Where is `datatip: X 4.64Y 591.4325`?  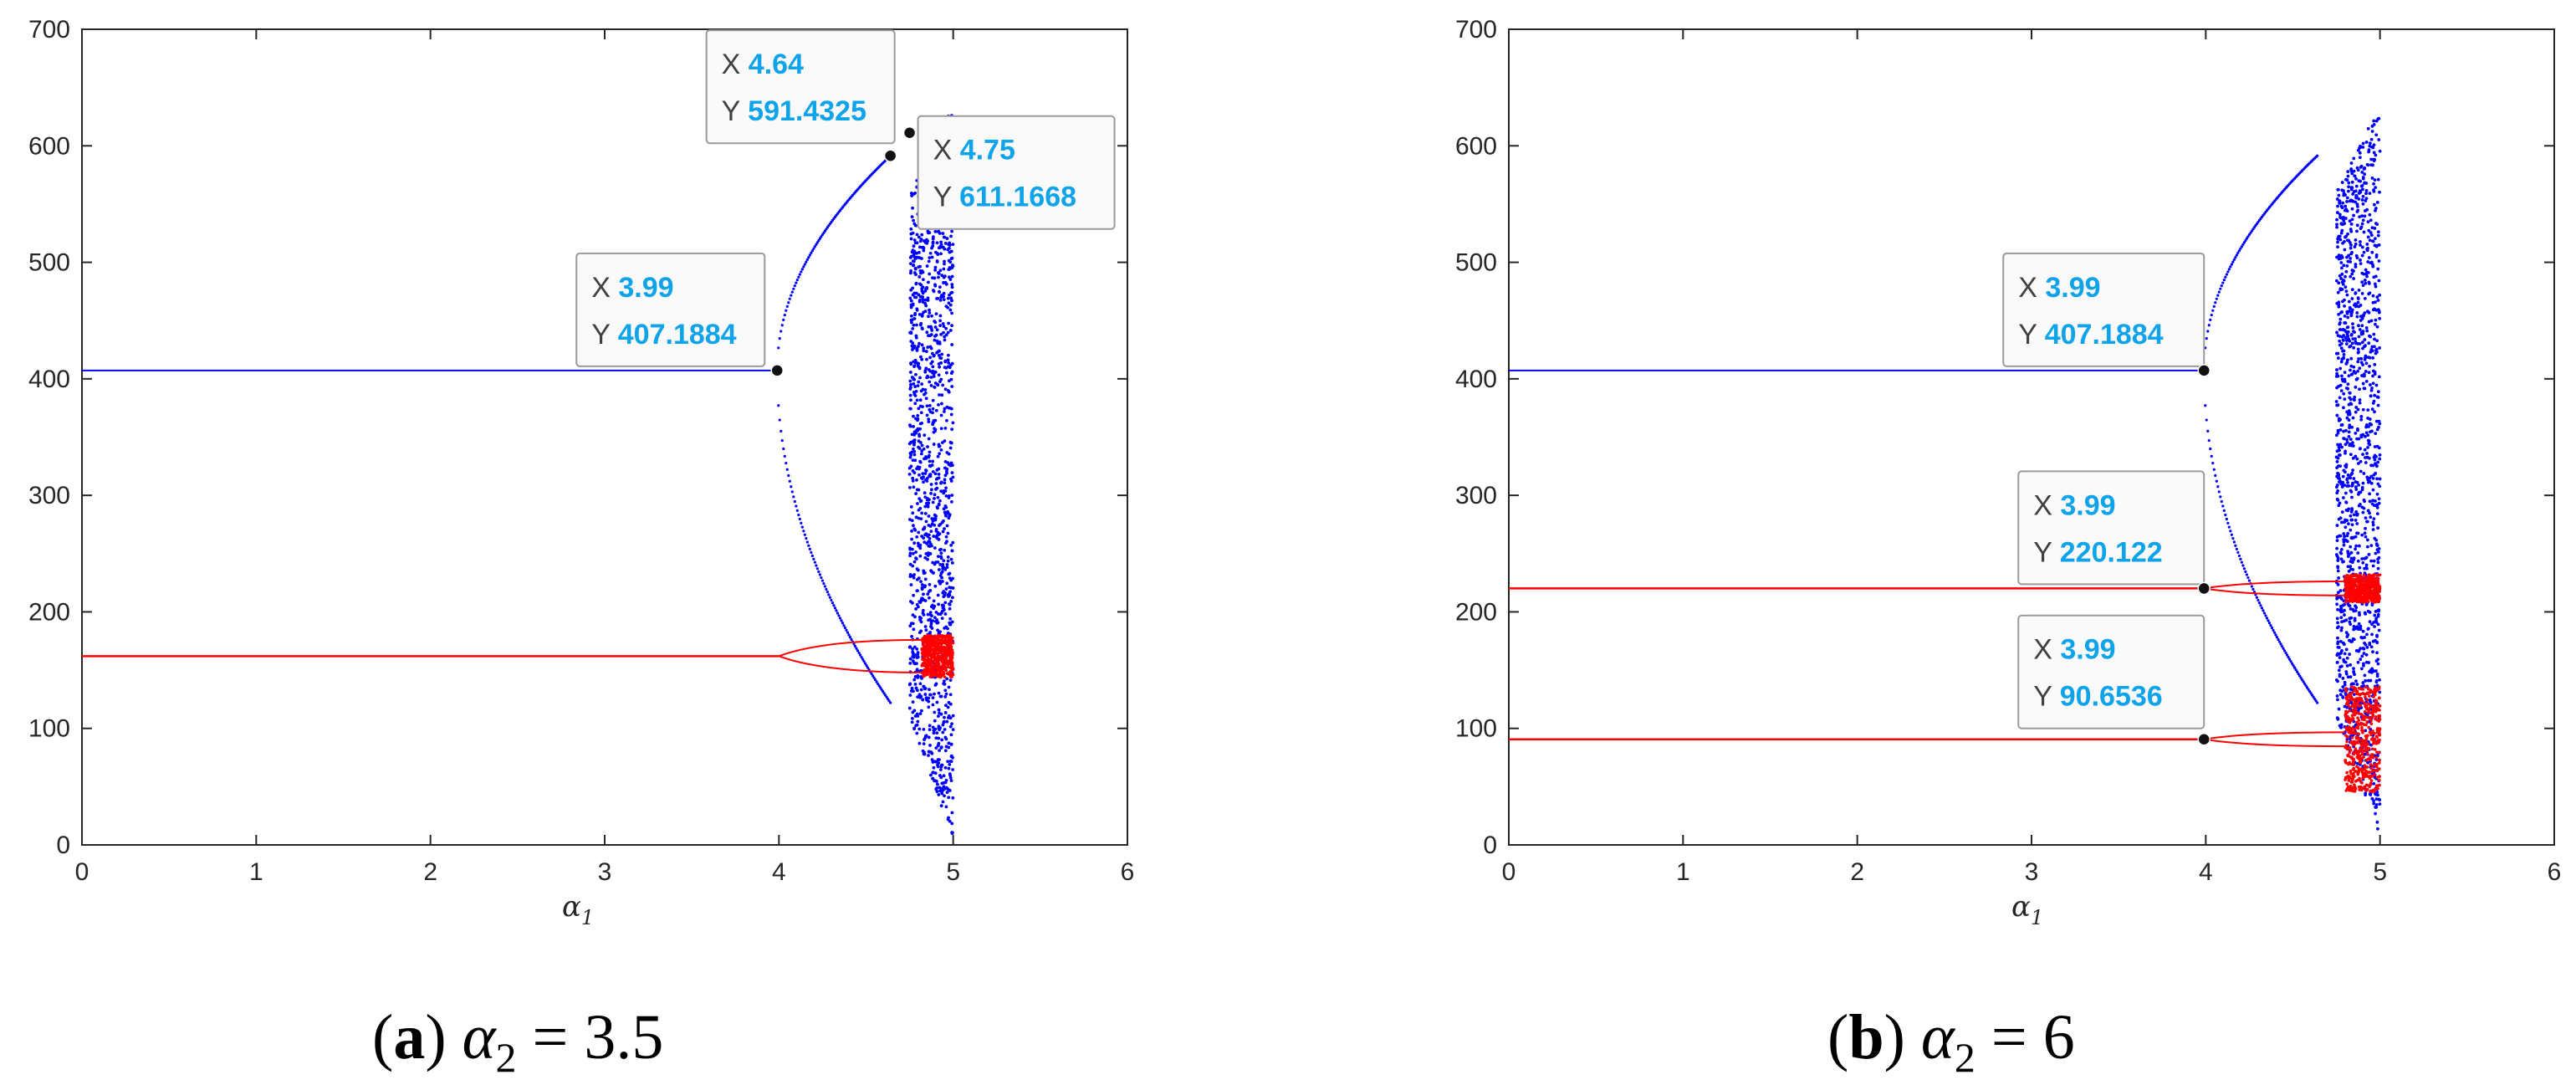 datatip: X 4.64Y 591.4325 is located at coordinates (801, 95).